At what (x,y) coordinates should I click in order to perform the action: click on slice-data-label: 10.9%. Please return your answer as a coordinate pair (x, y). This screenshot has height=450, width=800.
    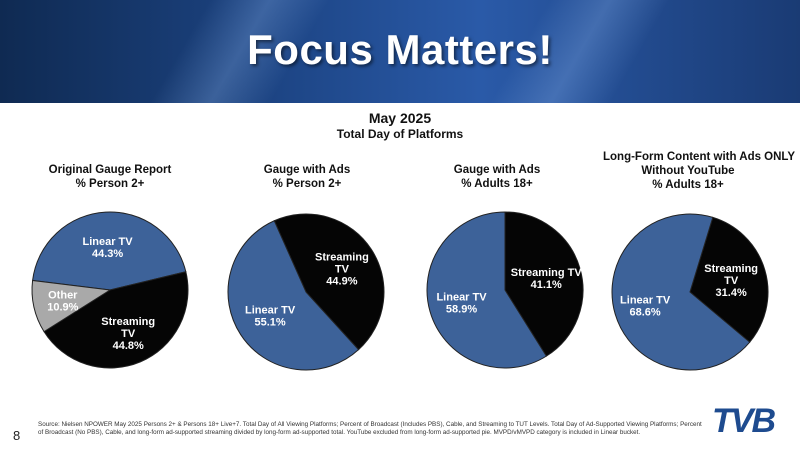
    Looking at the image, I should click on (62, 308).